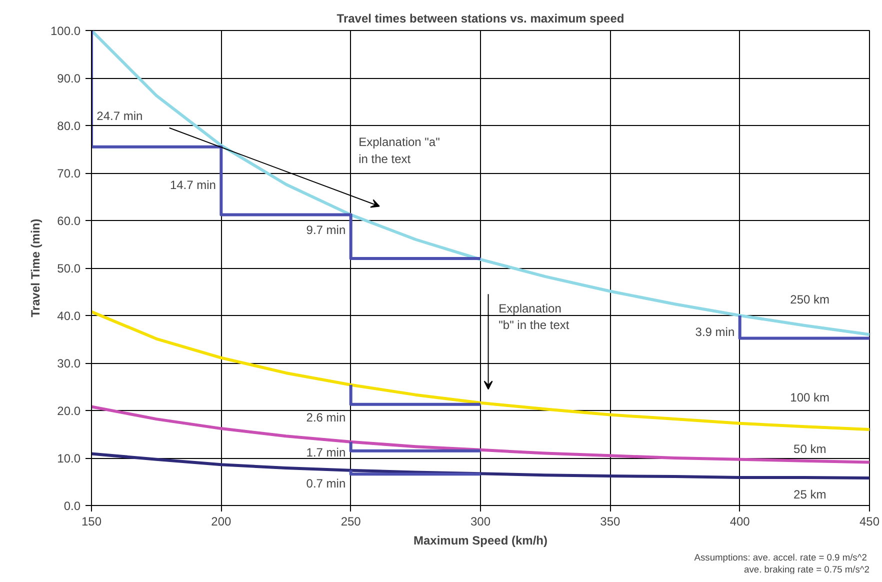 This screenshot has width=882, height=582. Describe the element at coordinates (810, 449) in the screenshot. I see `annotation: 50 km` at that location.